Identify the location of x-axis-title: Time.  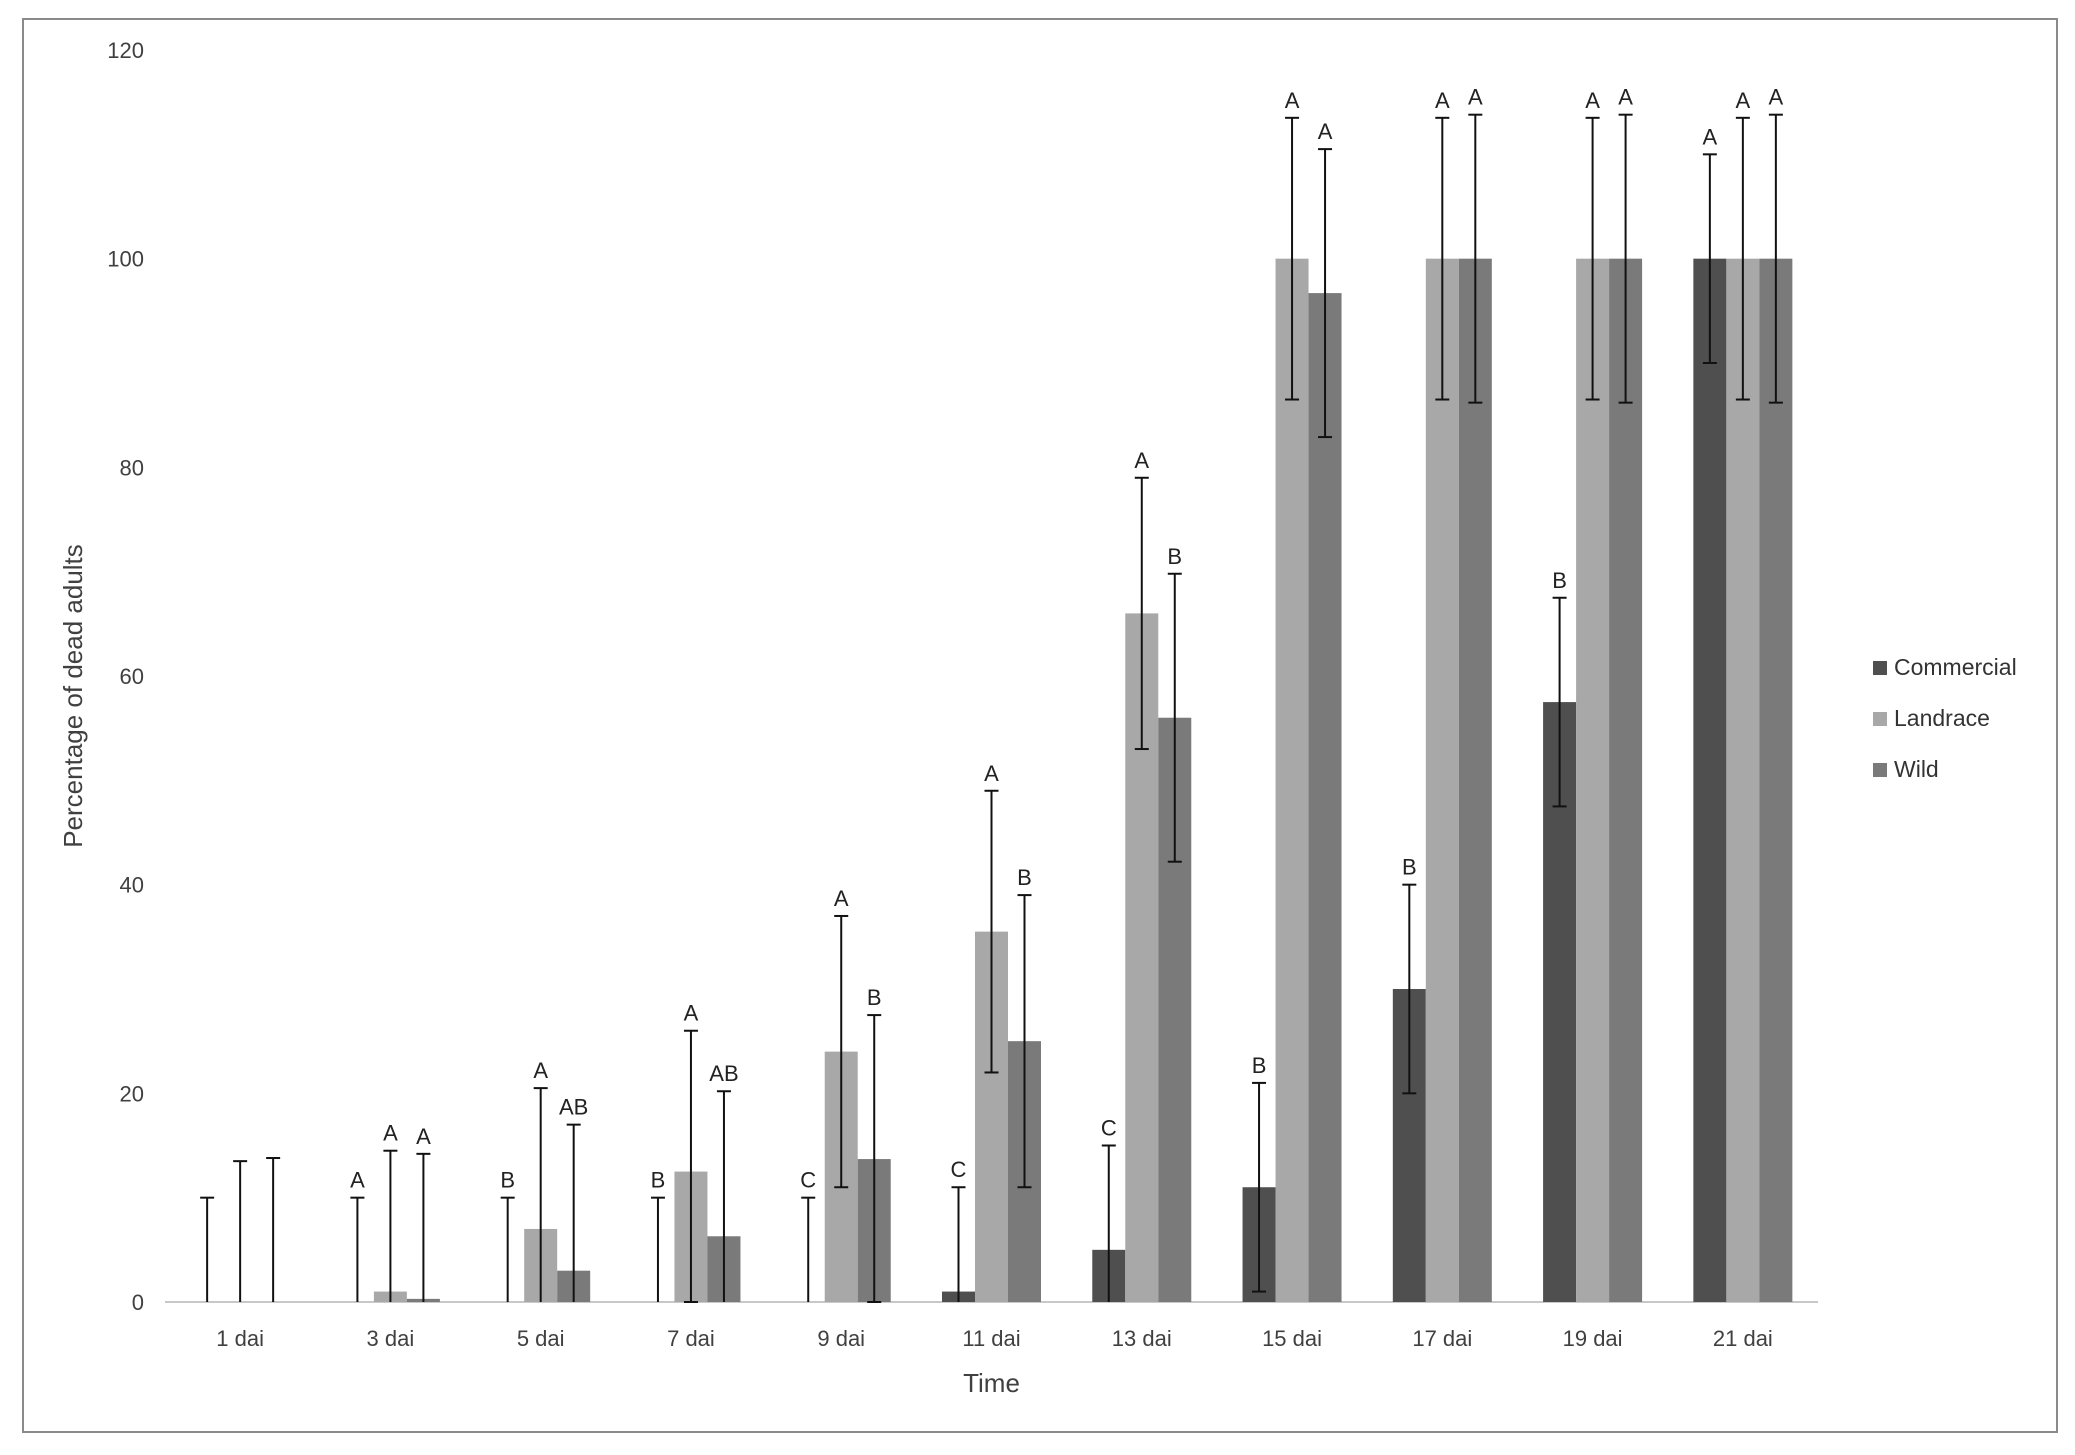
(991, 1383).